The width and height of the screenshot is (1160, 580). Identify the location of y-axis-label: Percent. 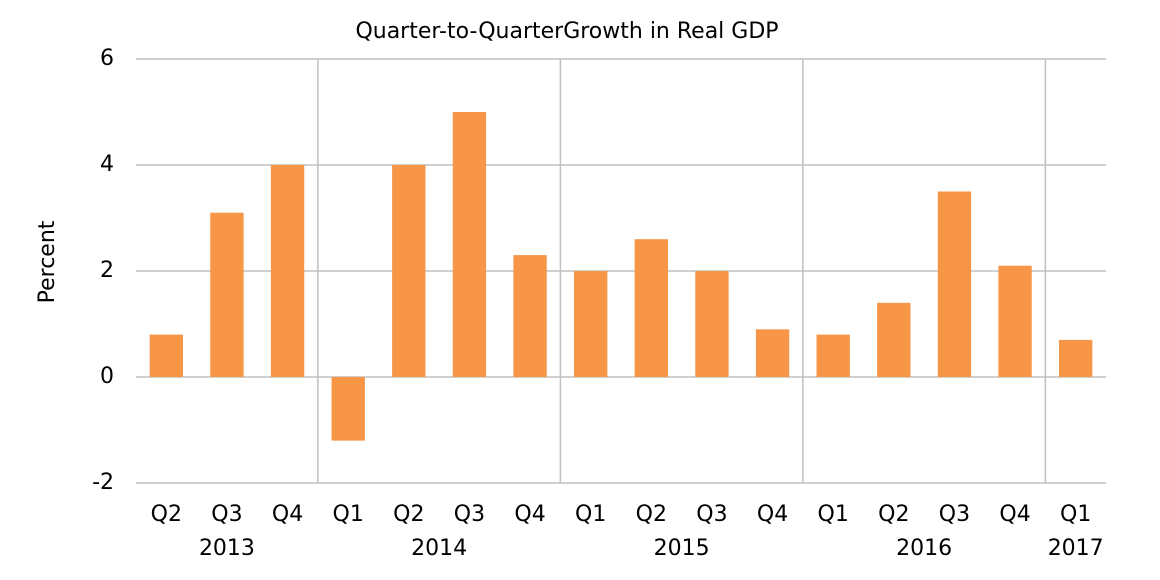
(47, 261).